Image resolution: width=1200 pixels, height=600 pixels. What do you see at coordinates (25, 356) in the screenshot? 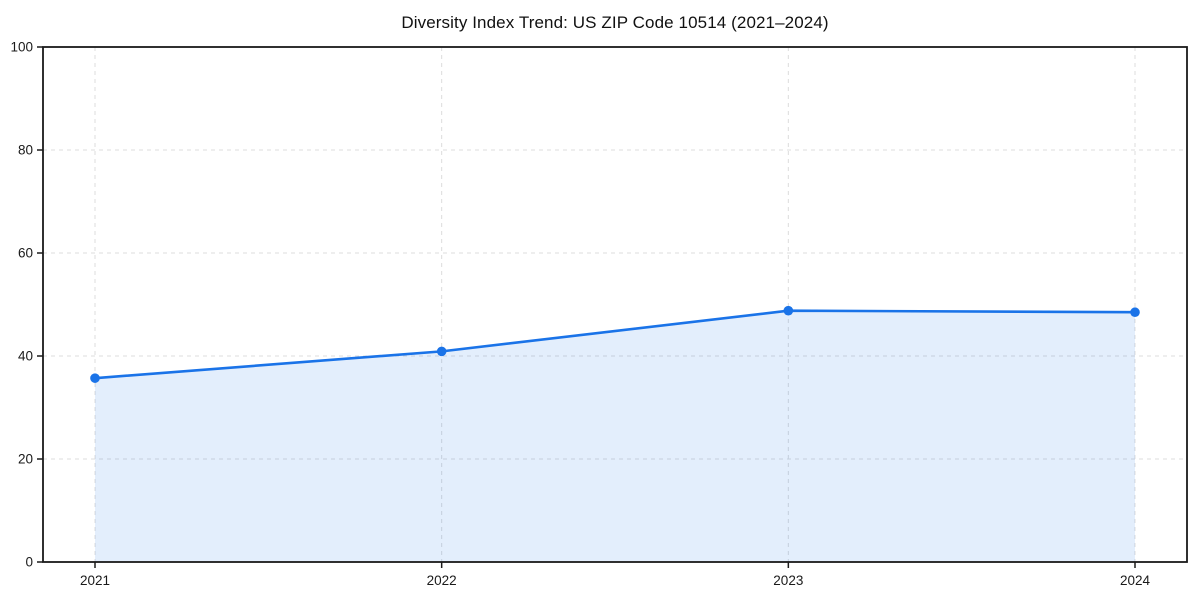
I see `y-tick-label: 40` at bounding box center [25, 356].